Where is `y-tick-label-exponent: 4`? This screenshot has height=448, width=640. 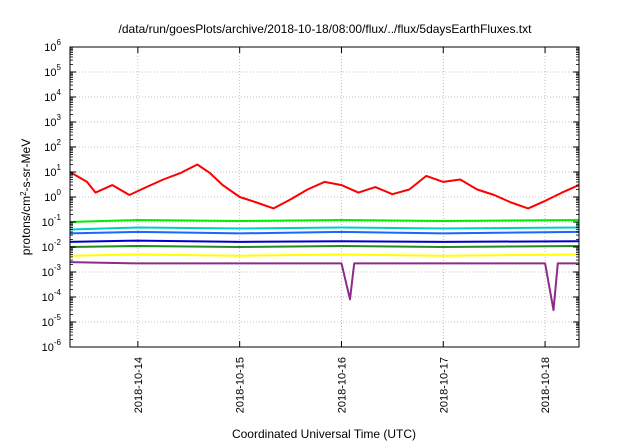
y-tick-label-exponent: 4 is located at coordinates (59, 92).